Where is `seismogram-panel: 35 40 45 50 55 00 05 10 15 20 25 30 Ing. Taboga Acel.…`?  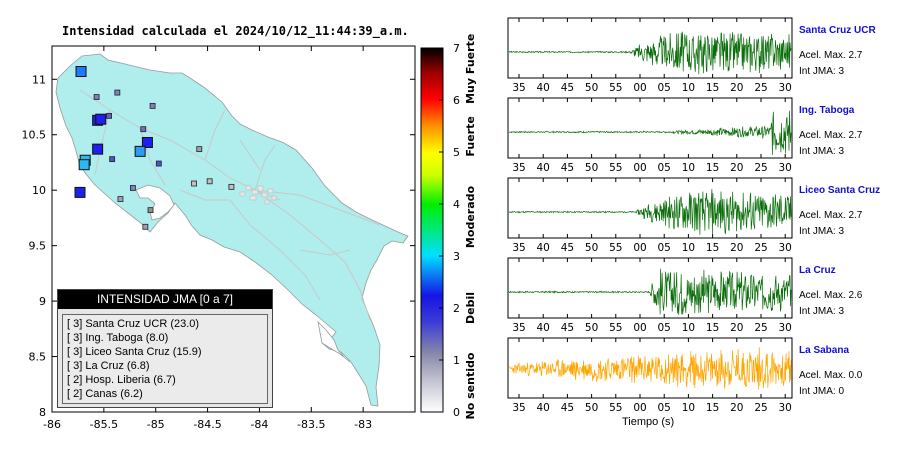 seismogram-panel: 35 40 45 50 55 00 05 10 15 20 25 30 Ing. Taboga Acel.… is located at coordinates (685, 135).